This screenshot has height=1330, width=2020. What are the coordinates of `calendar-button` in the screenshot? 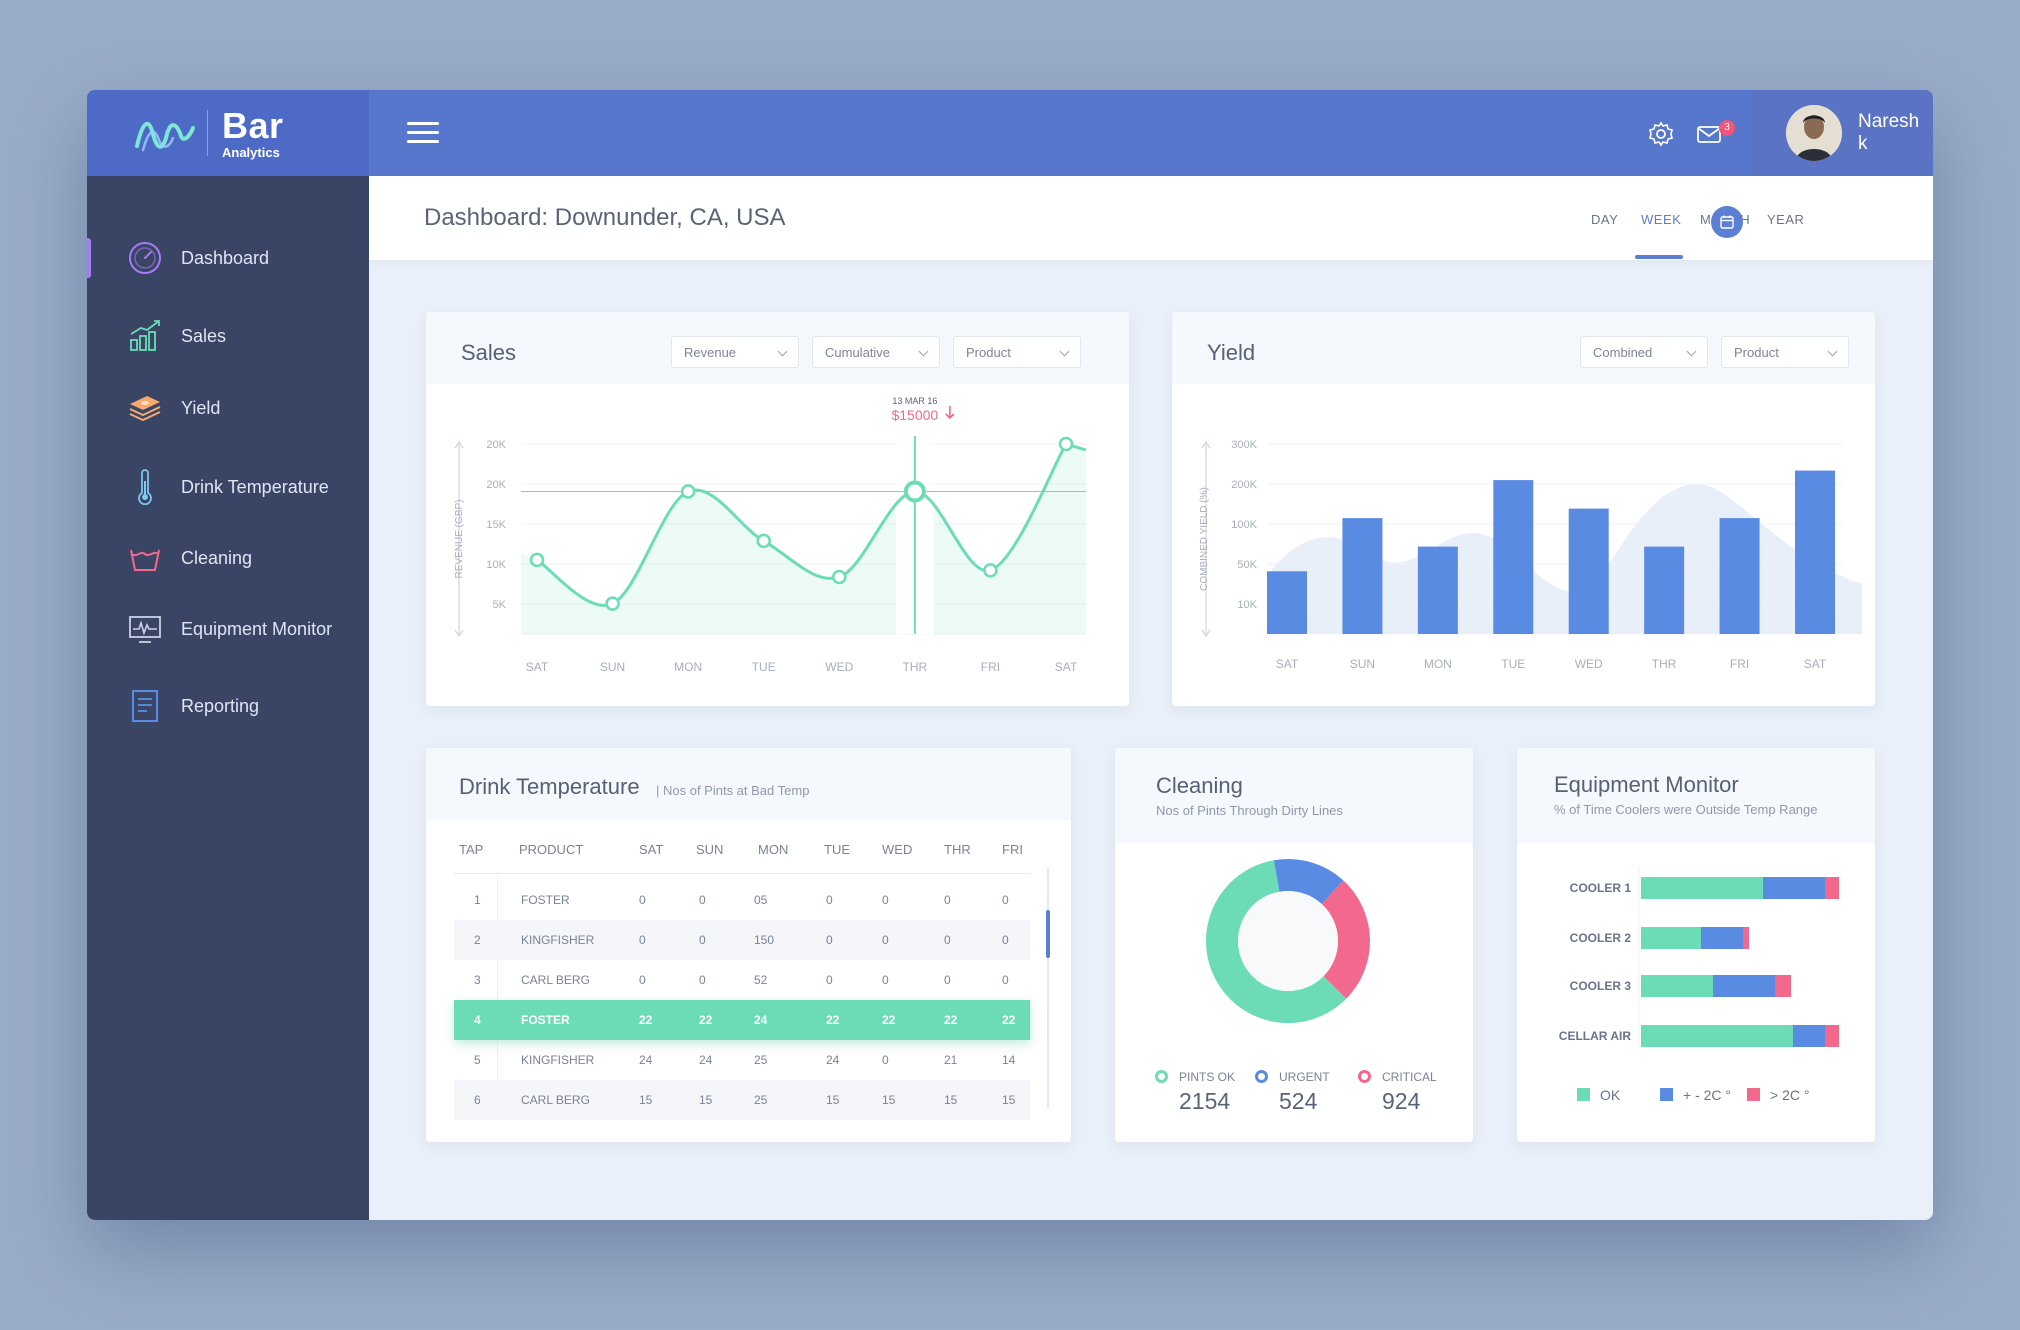 It's located at (1727, 222).